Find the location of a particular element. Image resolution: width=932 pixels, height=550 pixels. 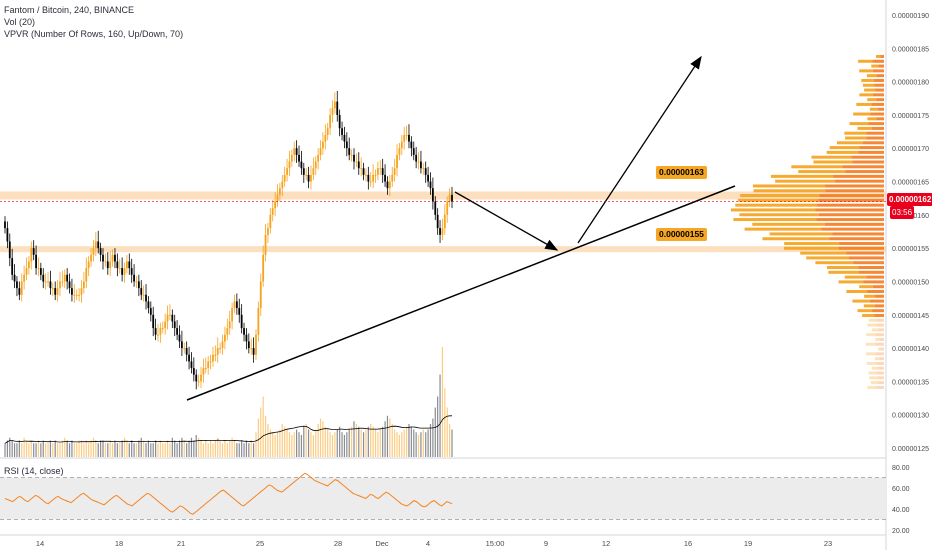

rsi-line is located at coordinates (228, 493).